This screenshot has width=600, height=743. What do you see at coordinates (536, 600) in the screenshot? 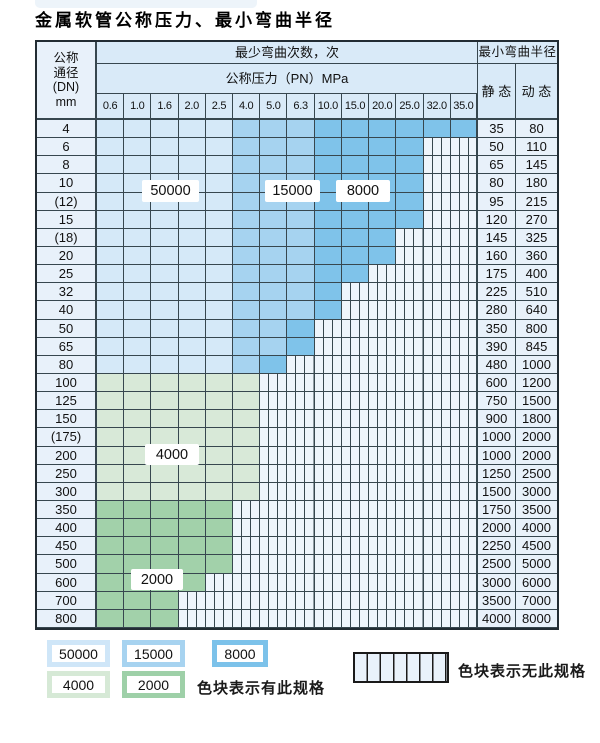
I see `dynamic-radius-cell: 7000` at bounding box center [536, 600].